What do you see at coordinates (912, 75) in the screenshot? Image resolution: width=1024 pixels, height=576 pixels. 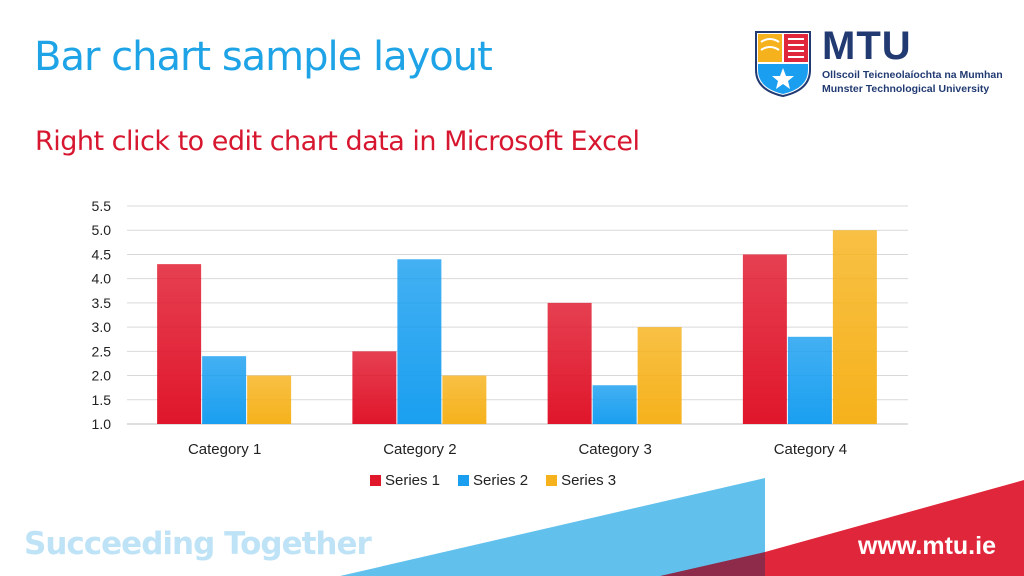 I see `logo-line-irish: Ollscoil Teicneolaíochta na Mumhan` at bounding box center [912, 75].